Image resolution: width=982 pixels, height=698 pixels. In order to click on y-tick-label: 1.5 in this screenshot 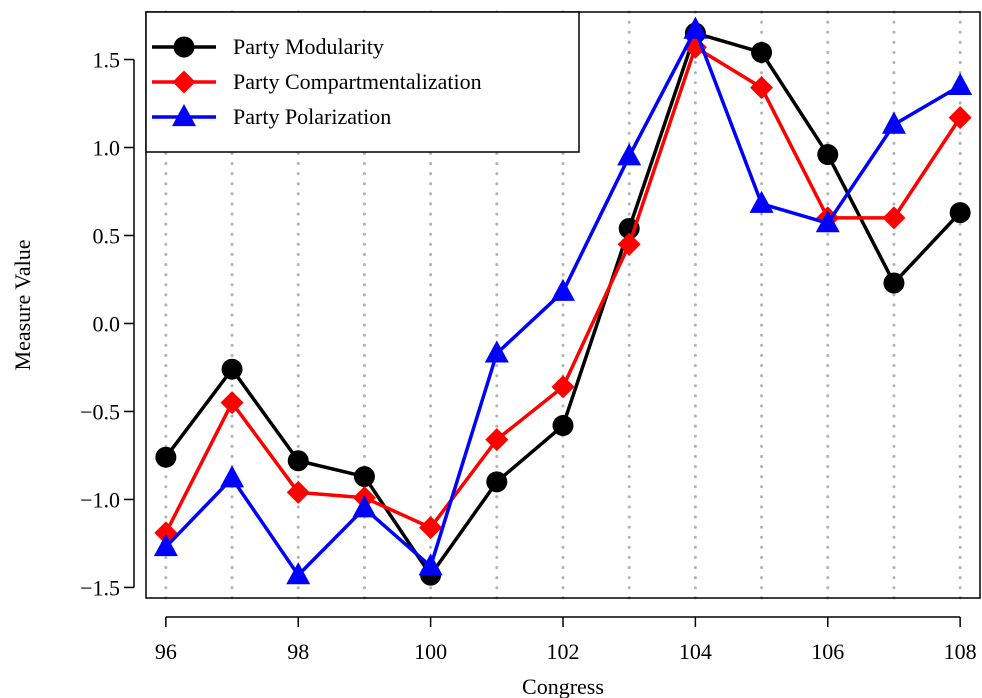, I will do `click(107, 60)`.